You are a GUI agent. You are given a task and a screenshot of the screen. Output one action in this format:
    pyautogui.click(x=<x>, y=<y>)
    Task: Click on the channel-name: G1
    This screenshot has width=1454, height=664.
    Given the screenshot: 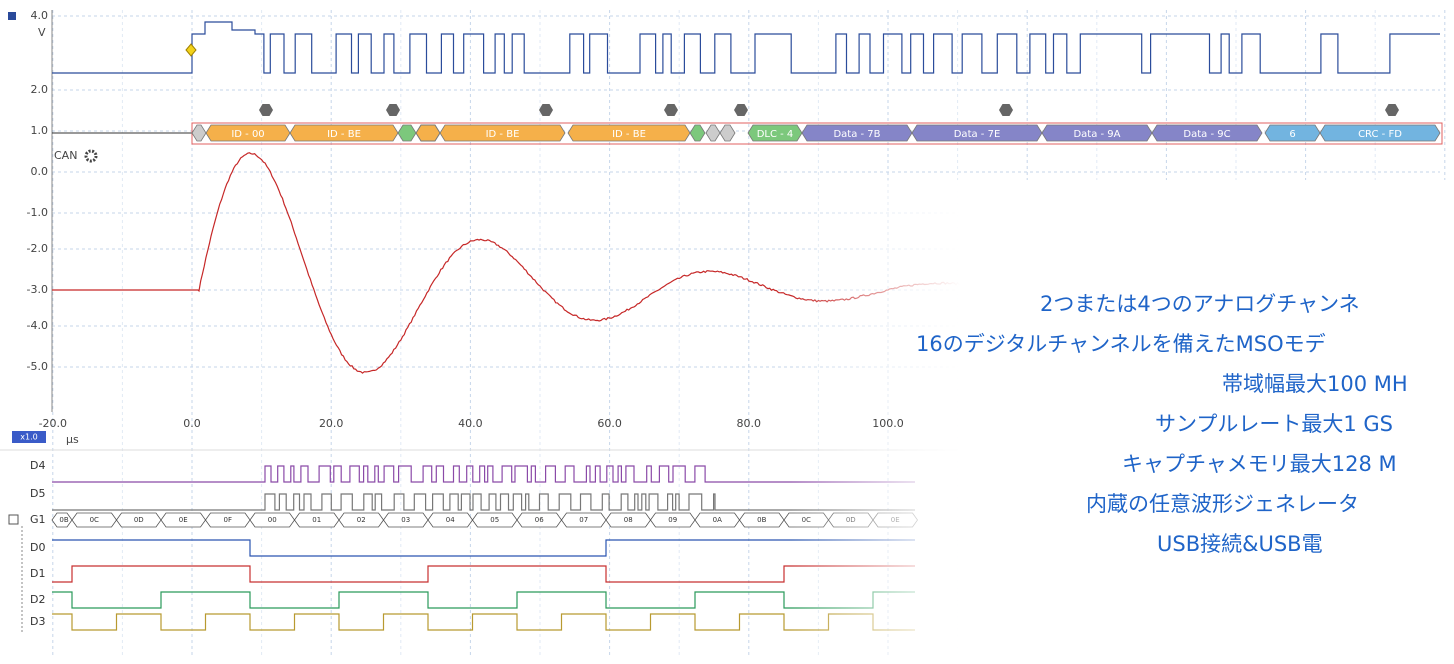 What is the action you would take?
    pyautogui.click(x=38, y=519)
    